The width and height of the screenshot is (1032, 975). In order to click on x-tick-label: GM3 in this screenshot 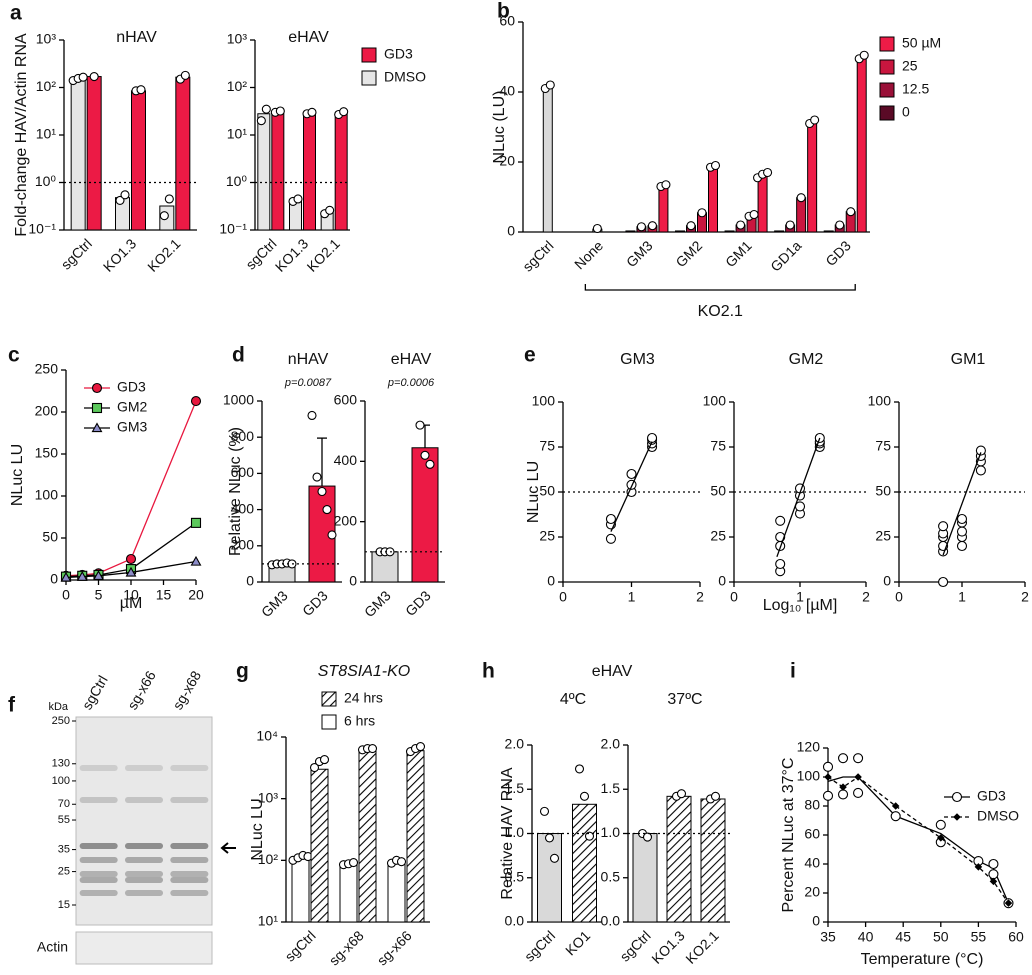, I will do `click(274, 603)`.